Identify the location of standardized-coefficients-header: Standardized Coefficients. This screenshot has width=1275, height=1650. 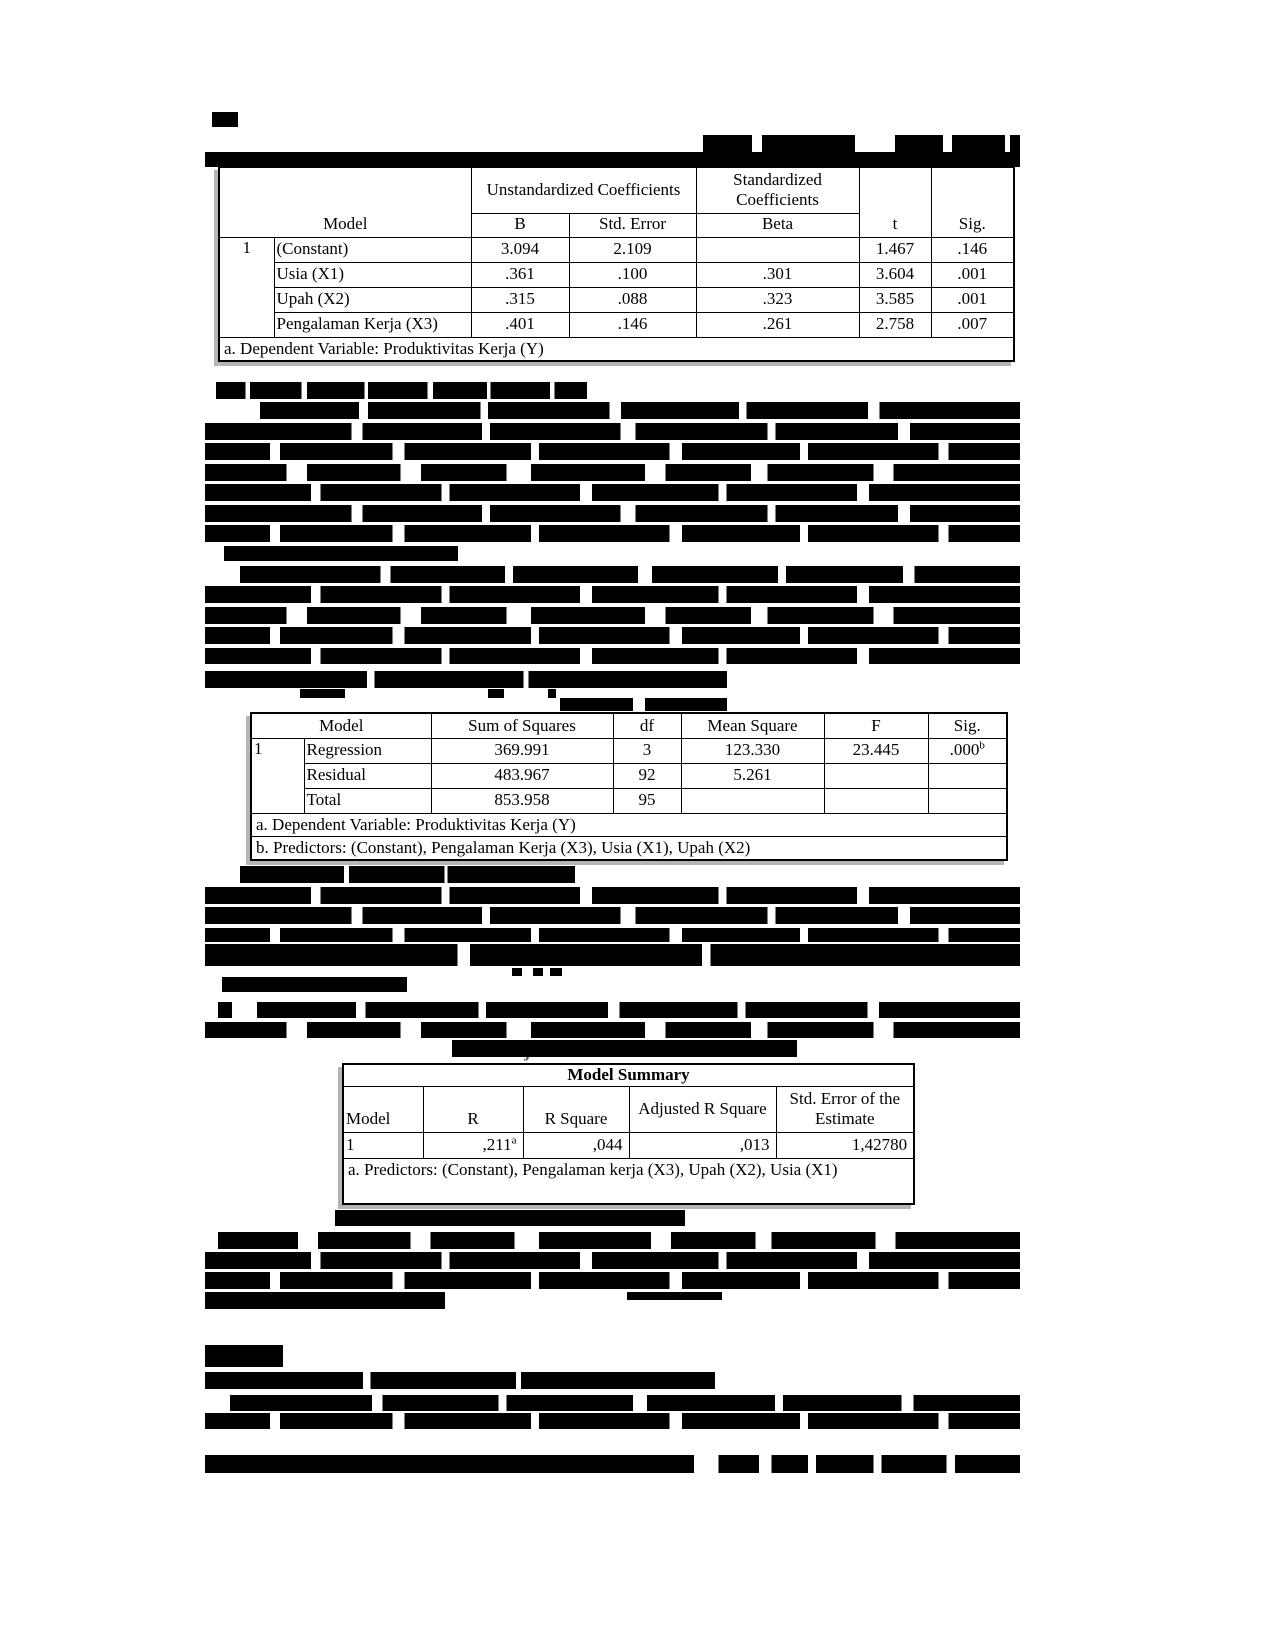
(777, 190).